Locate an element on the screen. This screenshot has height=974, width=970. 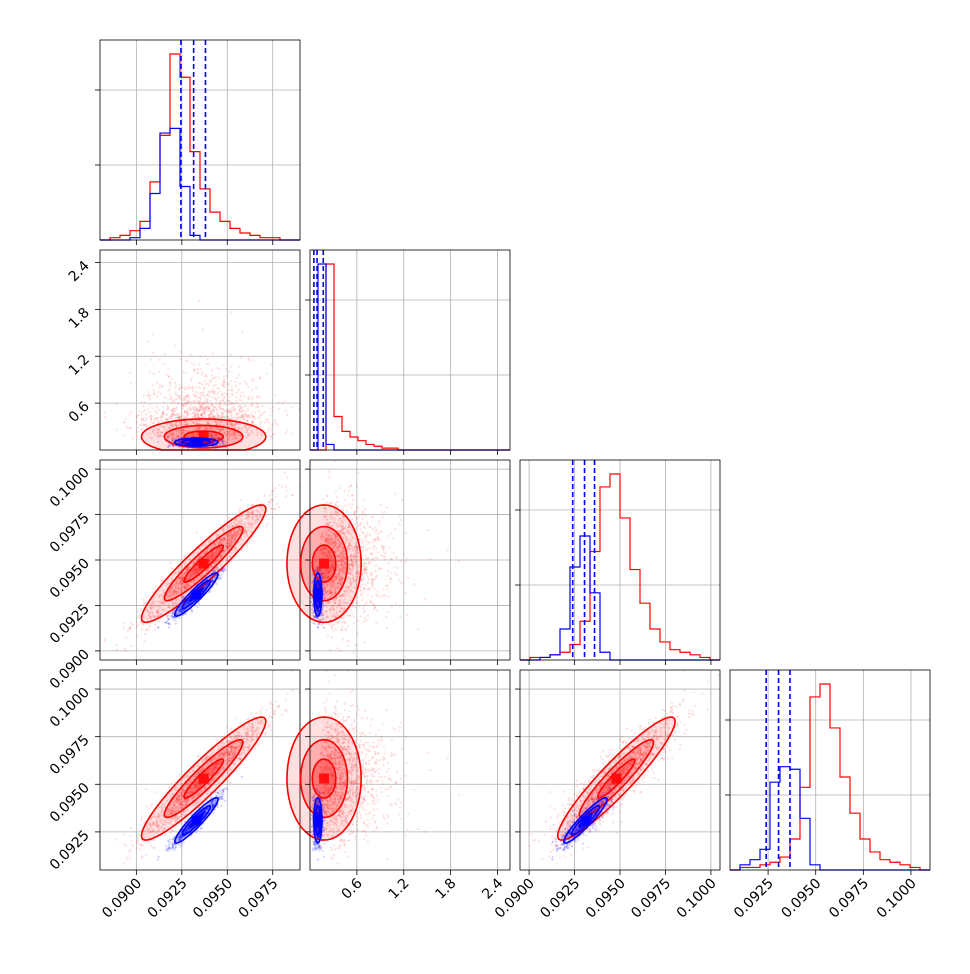
y-tick-label: 2.4 is located at coordinates (79, 271).